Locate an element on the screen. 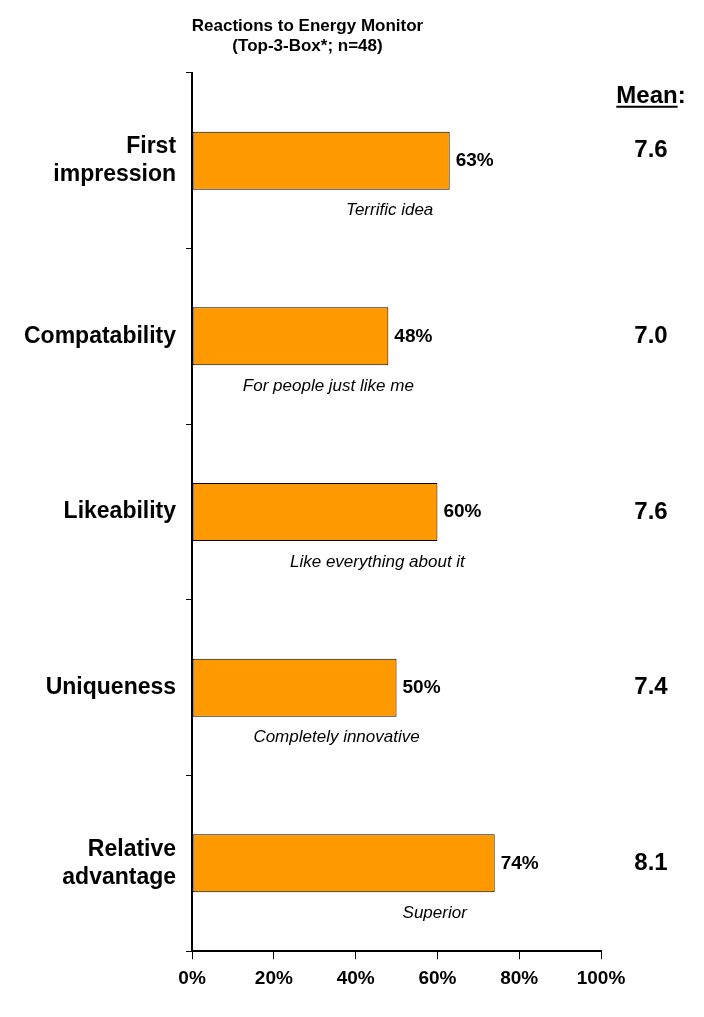 The width and height of the screenshot is (704, 1017). chart-title: Reactions to Energy Monitor (Top-3-Box*; n=48) is located at coordinates (307, 35).